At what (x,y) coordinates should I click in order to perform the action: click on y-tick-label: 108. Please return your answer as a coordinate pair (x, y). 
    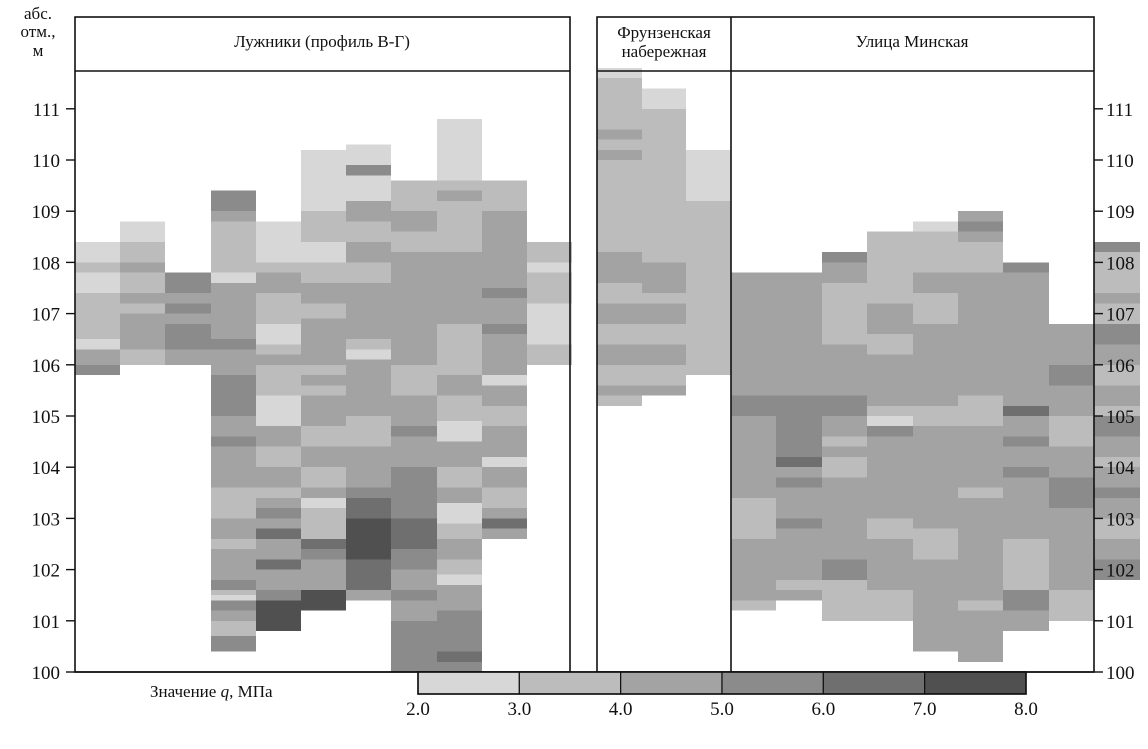
    Looking at the image, I should click on (1120, 263).